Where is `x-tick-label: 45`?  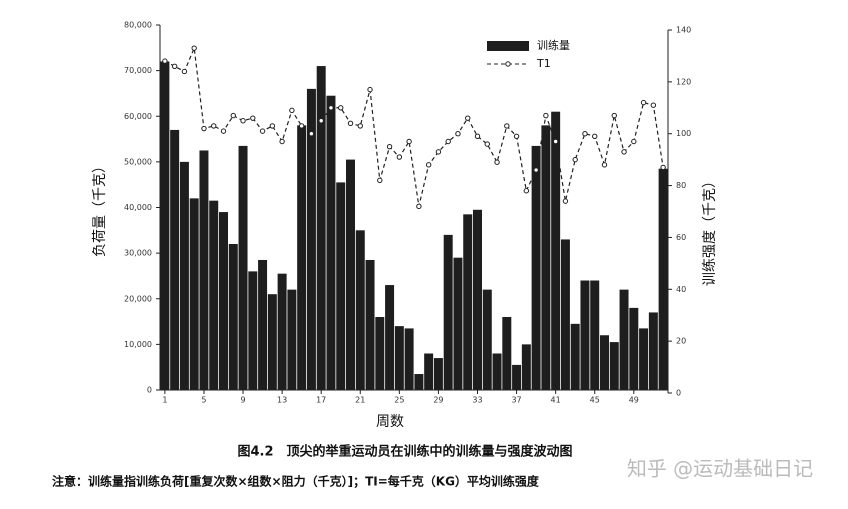 x-tick-label: 45 is located at coordinates (595, 400).